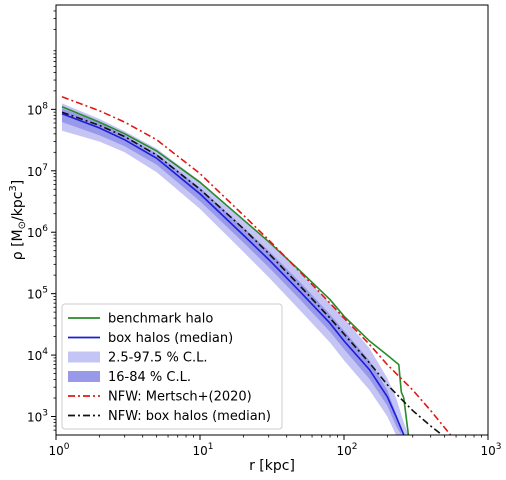 This screenshot has width=506, height=480. What do you see at coordinates (37, 294) in the screenshot?
I see `y-tick-label: 10⁵` at bounding box center [37, 294].